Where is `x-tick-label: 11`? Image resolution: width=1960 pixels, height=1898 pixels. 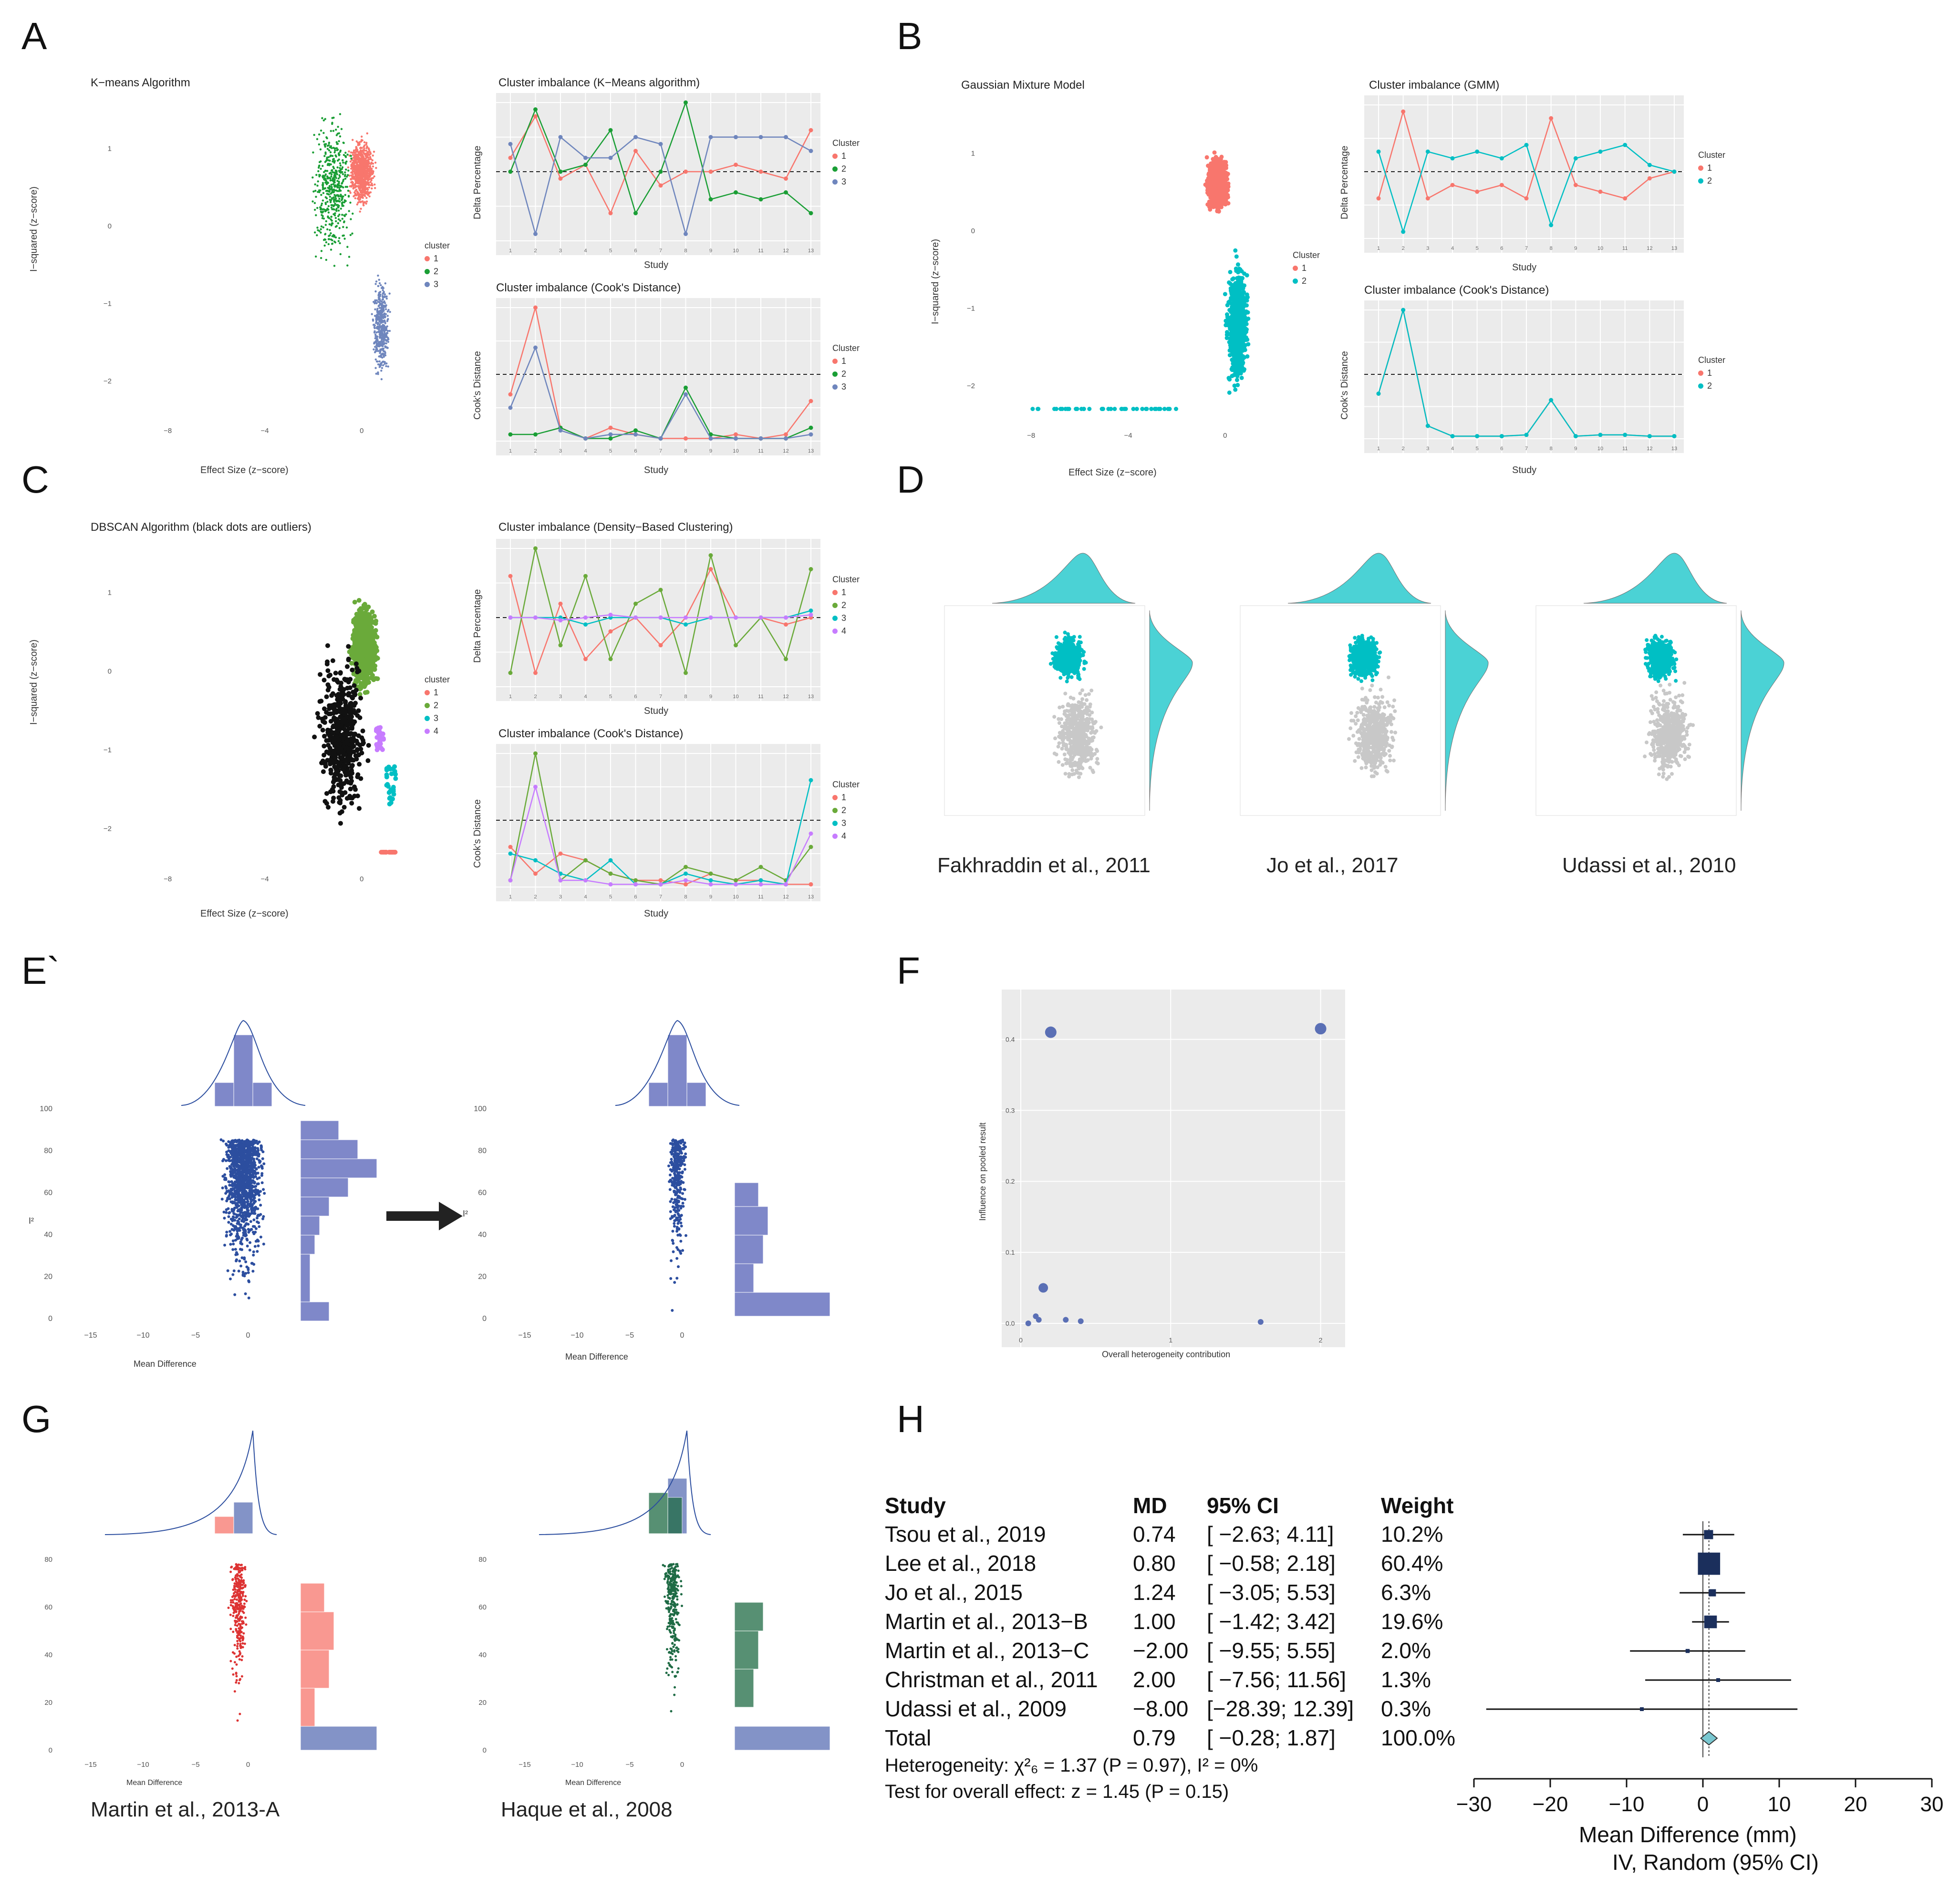 x-tick-label: 11 is located at coordinates (760, 451).